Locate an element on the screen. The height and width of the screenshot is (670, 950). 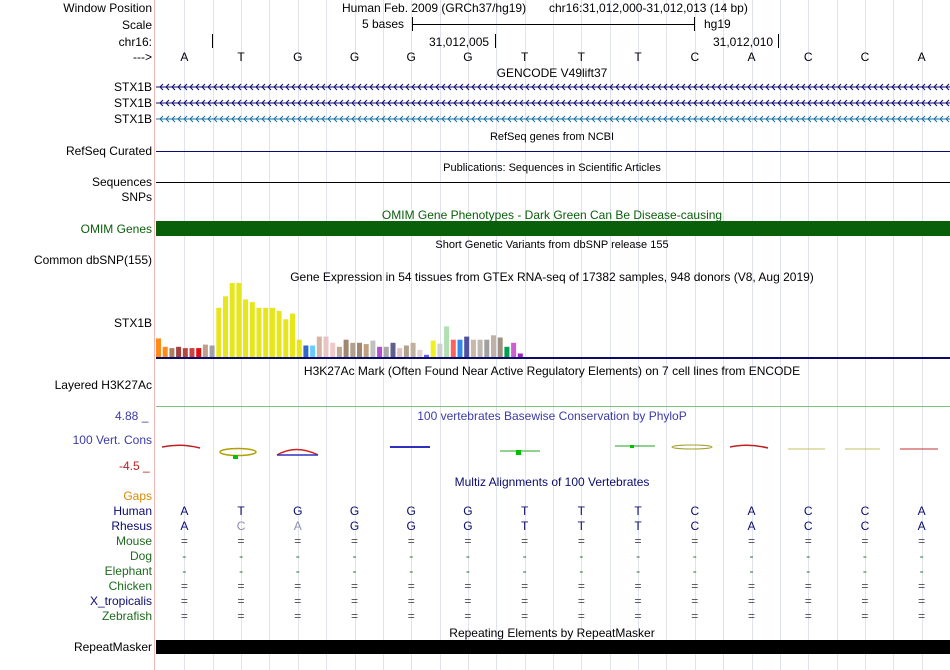
h3k27-signal is located at coordinates (553, 406).